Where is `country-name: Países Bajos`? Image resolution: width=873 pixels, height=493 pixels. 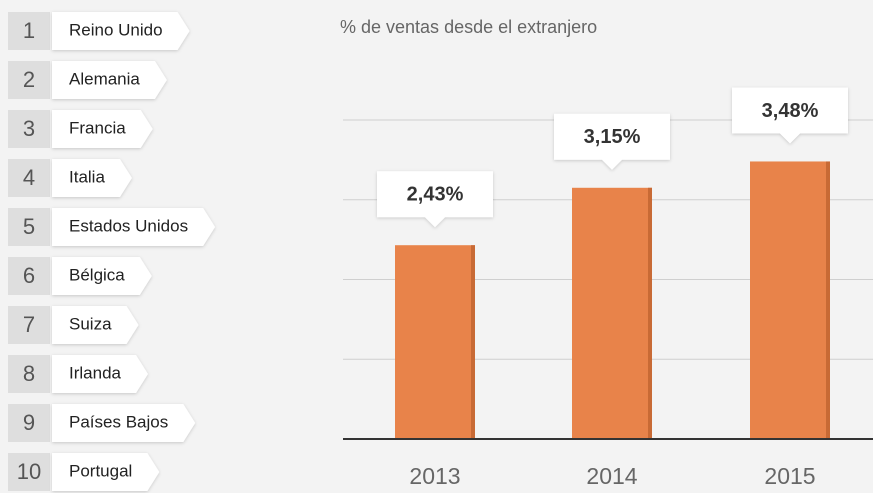 country-name: Países Bajos is located at coordinates (118, 421).